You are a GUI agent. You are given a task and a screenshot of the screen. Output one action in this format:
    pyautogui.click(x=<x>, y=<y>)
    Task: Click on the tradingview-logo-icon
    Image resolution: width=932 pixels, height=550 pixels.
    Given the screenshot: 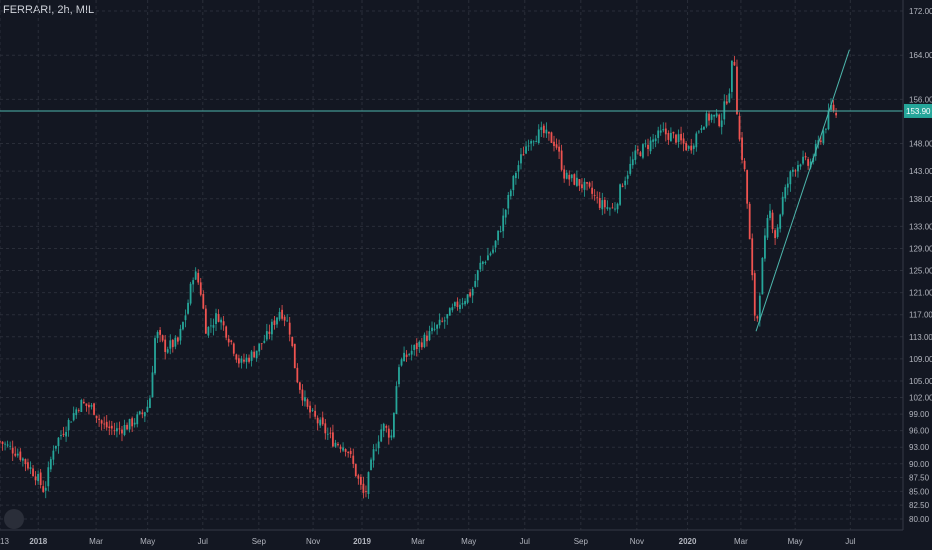 What is the action you would take?
    pyautogui.click(x=14, y=519)
    